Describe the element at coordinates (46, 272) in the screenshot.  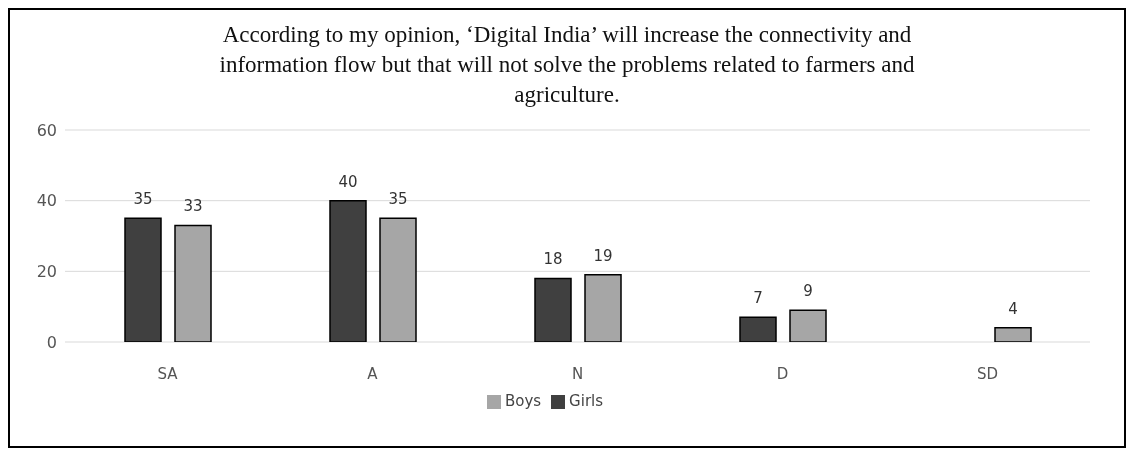
I see `y-tick-label: 20` at that location.